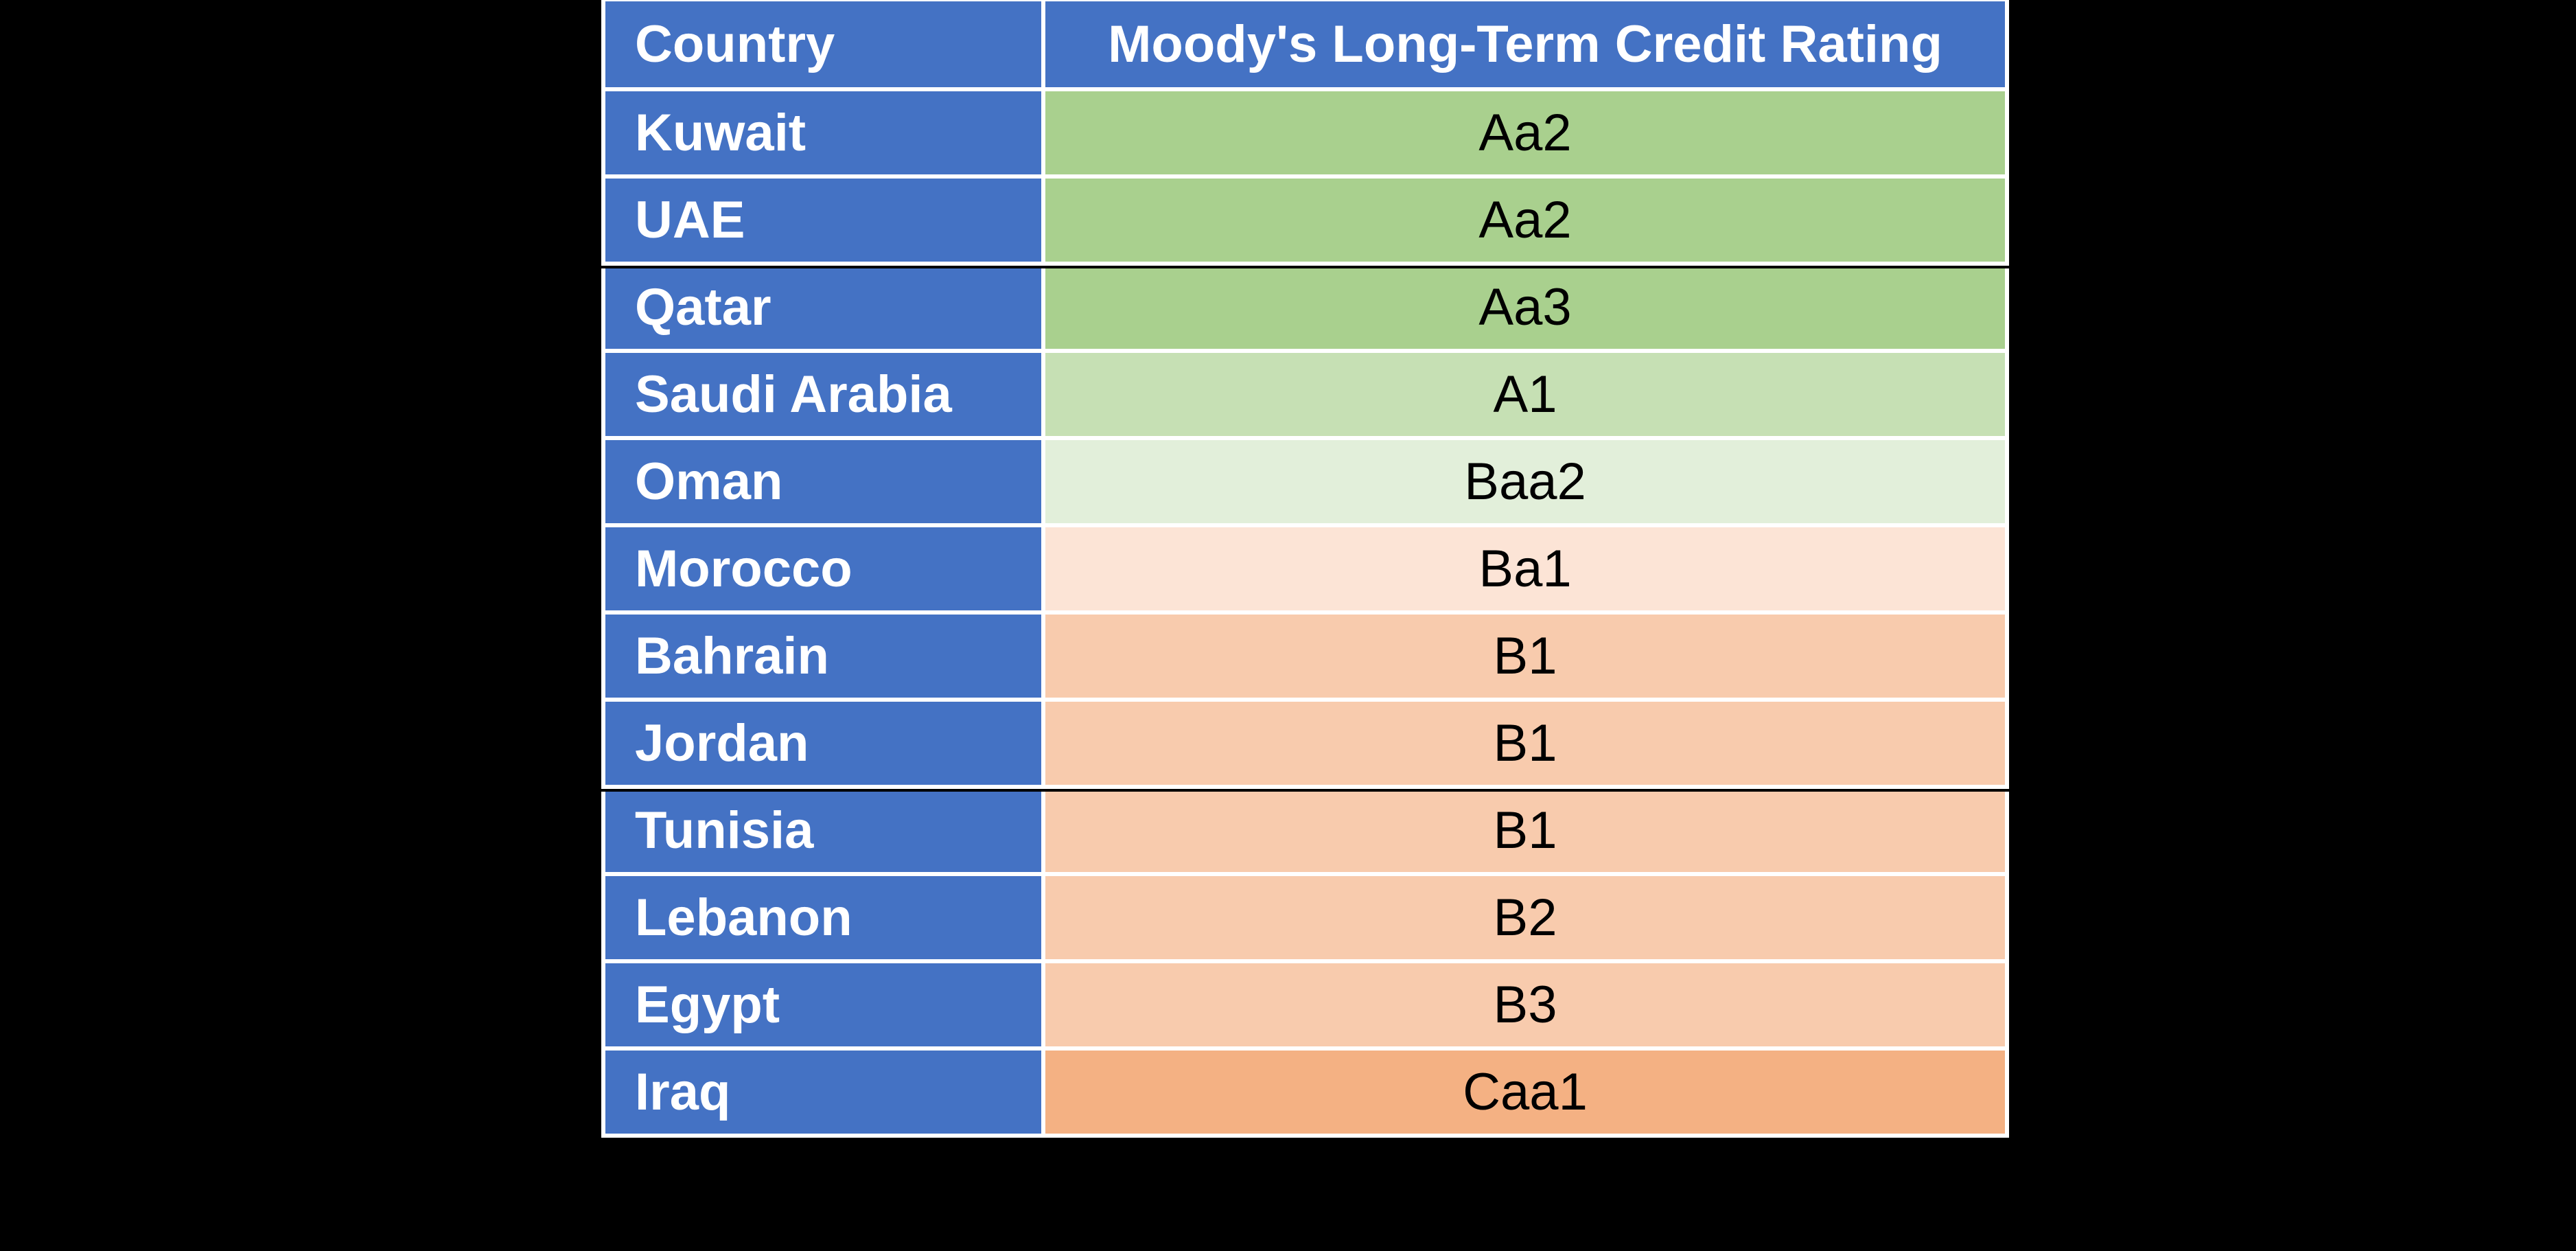 The image size is (2576, 1251). I want to click on table-row: Saudi Arabia A1, so click(1305, 394).